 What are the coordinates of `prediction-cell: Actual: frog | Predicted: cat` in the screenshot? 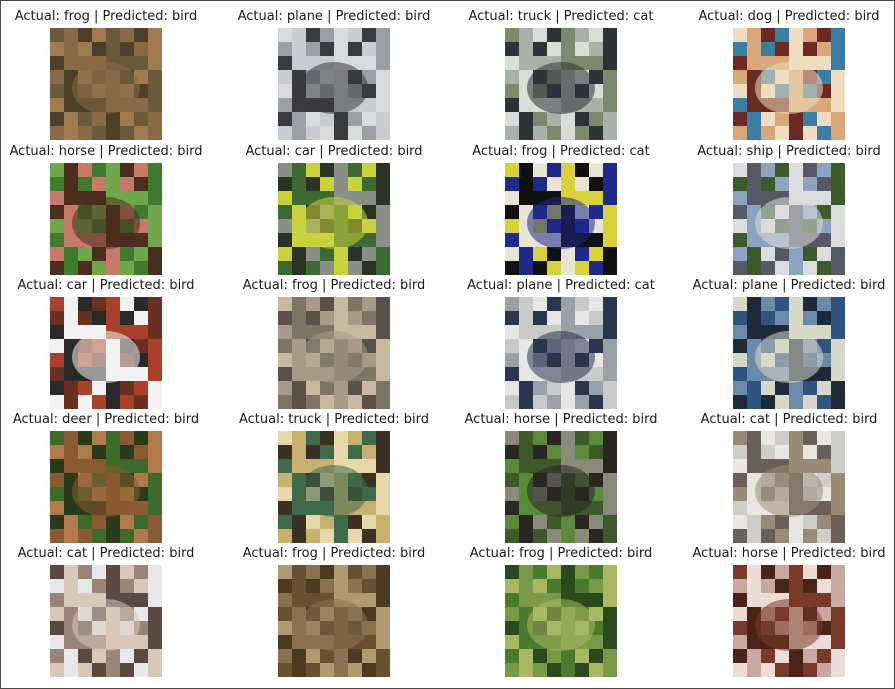 It's located at (561, 205).